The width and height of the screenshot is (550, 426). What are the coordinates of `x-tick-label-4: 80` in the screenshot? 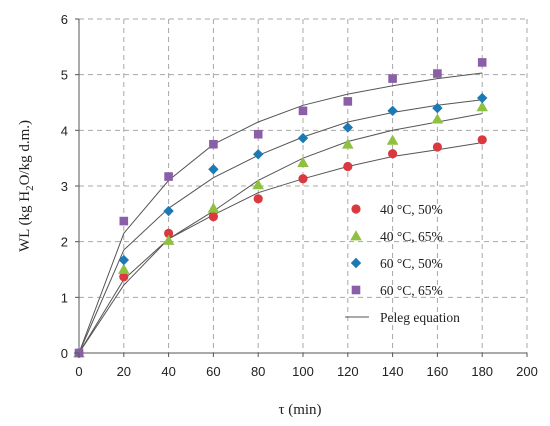 It's located at (258, 371).